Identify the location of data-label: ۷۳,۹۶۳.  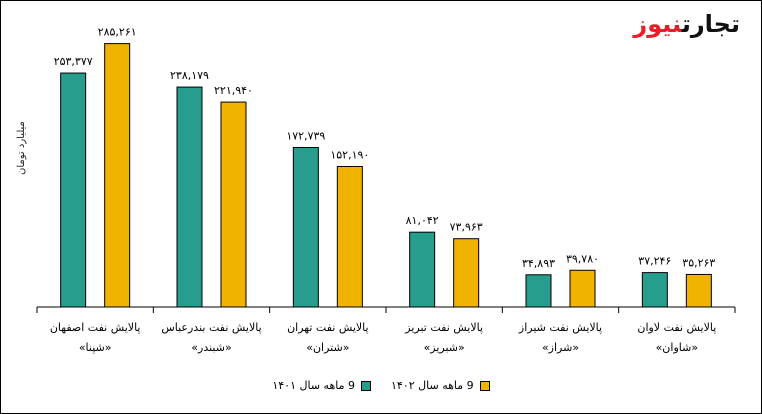
(466, 227).